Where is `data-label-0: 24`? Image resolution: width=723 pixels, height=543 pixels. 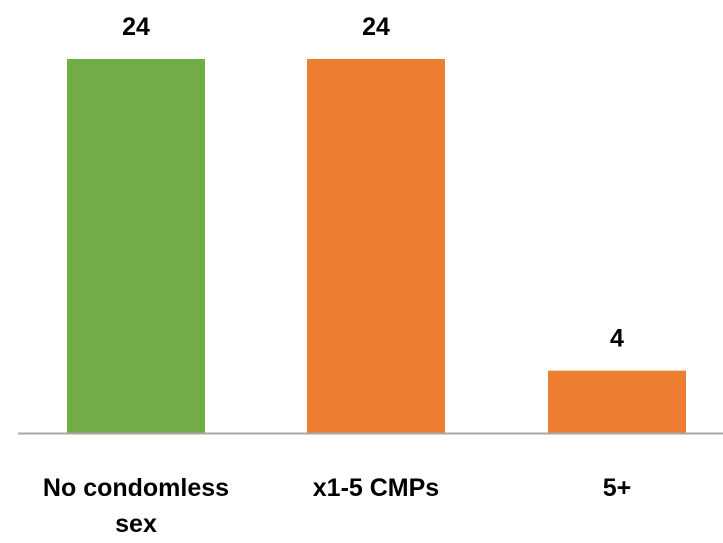
data-label-0: 24 is located at coordinates (136, 27).